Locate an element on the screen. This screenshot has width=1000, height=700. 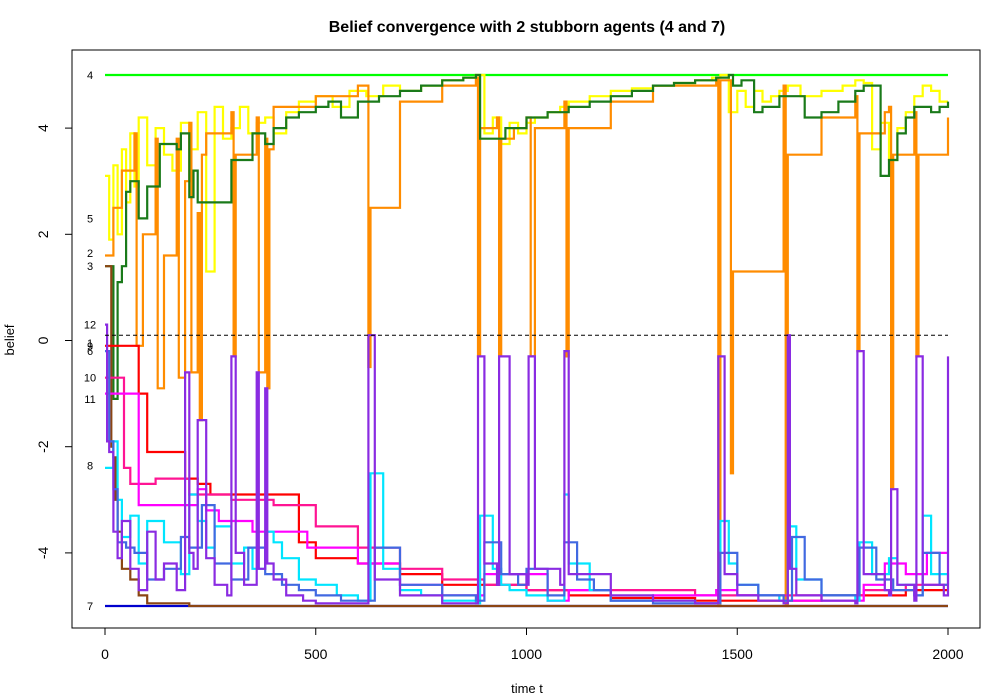
y-tick-label: -4 is located at coordinates (43, 552).